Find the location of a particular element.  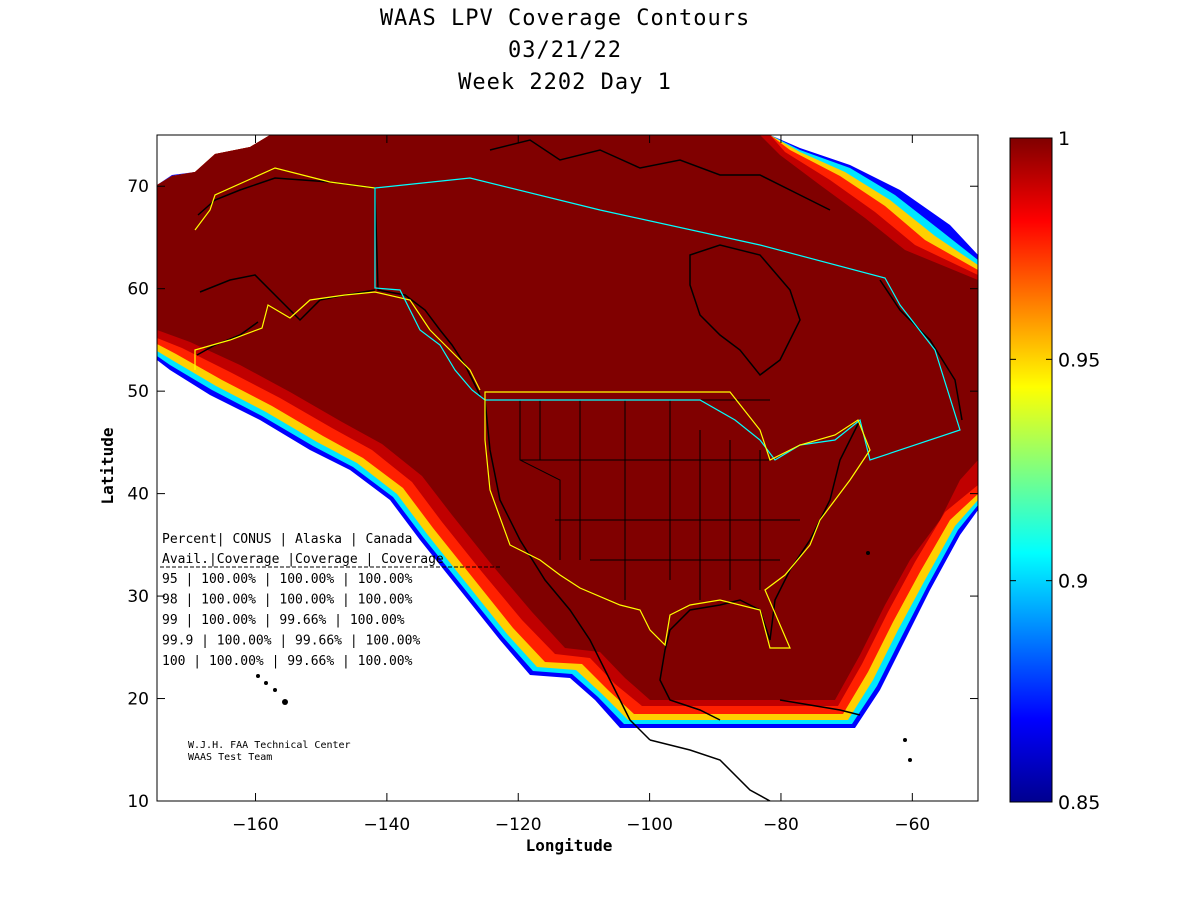

x-axis-title: Longitude is located at coordinates (569, 845).